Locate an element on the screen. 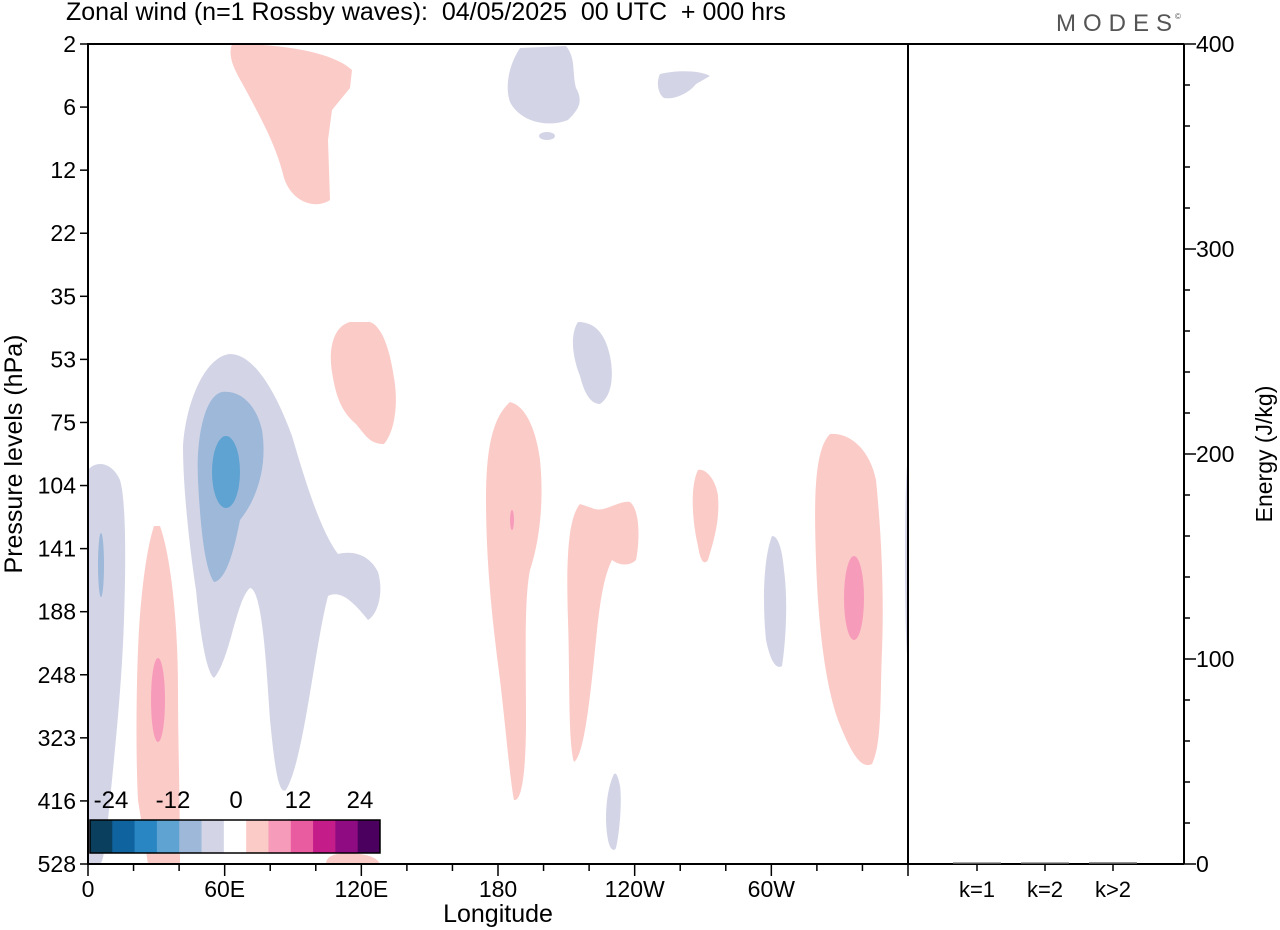 This screenshot has width=1280, height=930. contour-positive-low-c is located at coordinates (603, 631).